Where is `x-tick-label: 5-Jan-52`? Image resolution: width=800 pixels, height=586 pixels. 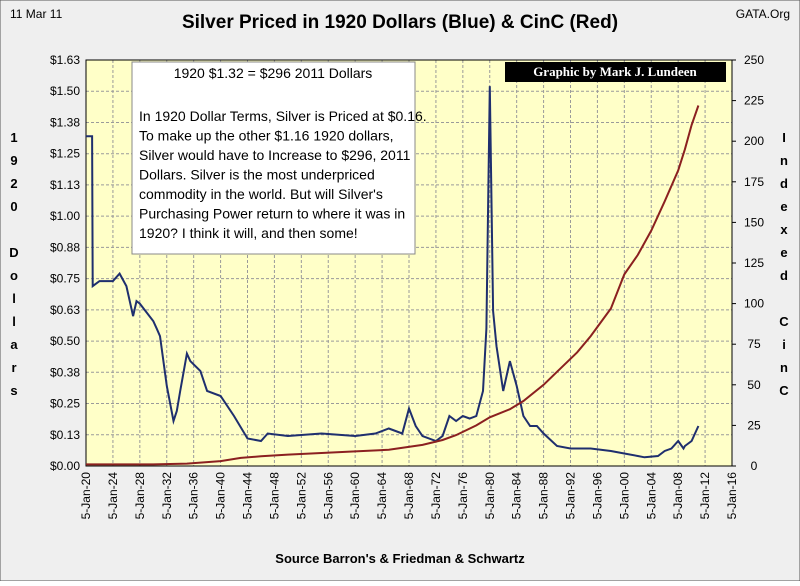 x-tick-label: 5-Jan-52 is located at coordinates (301, 496).